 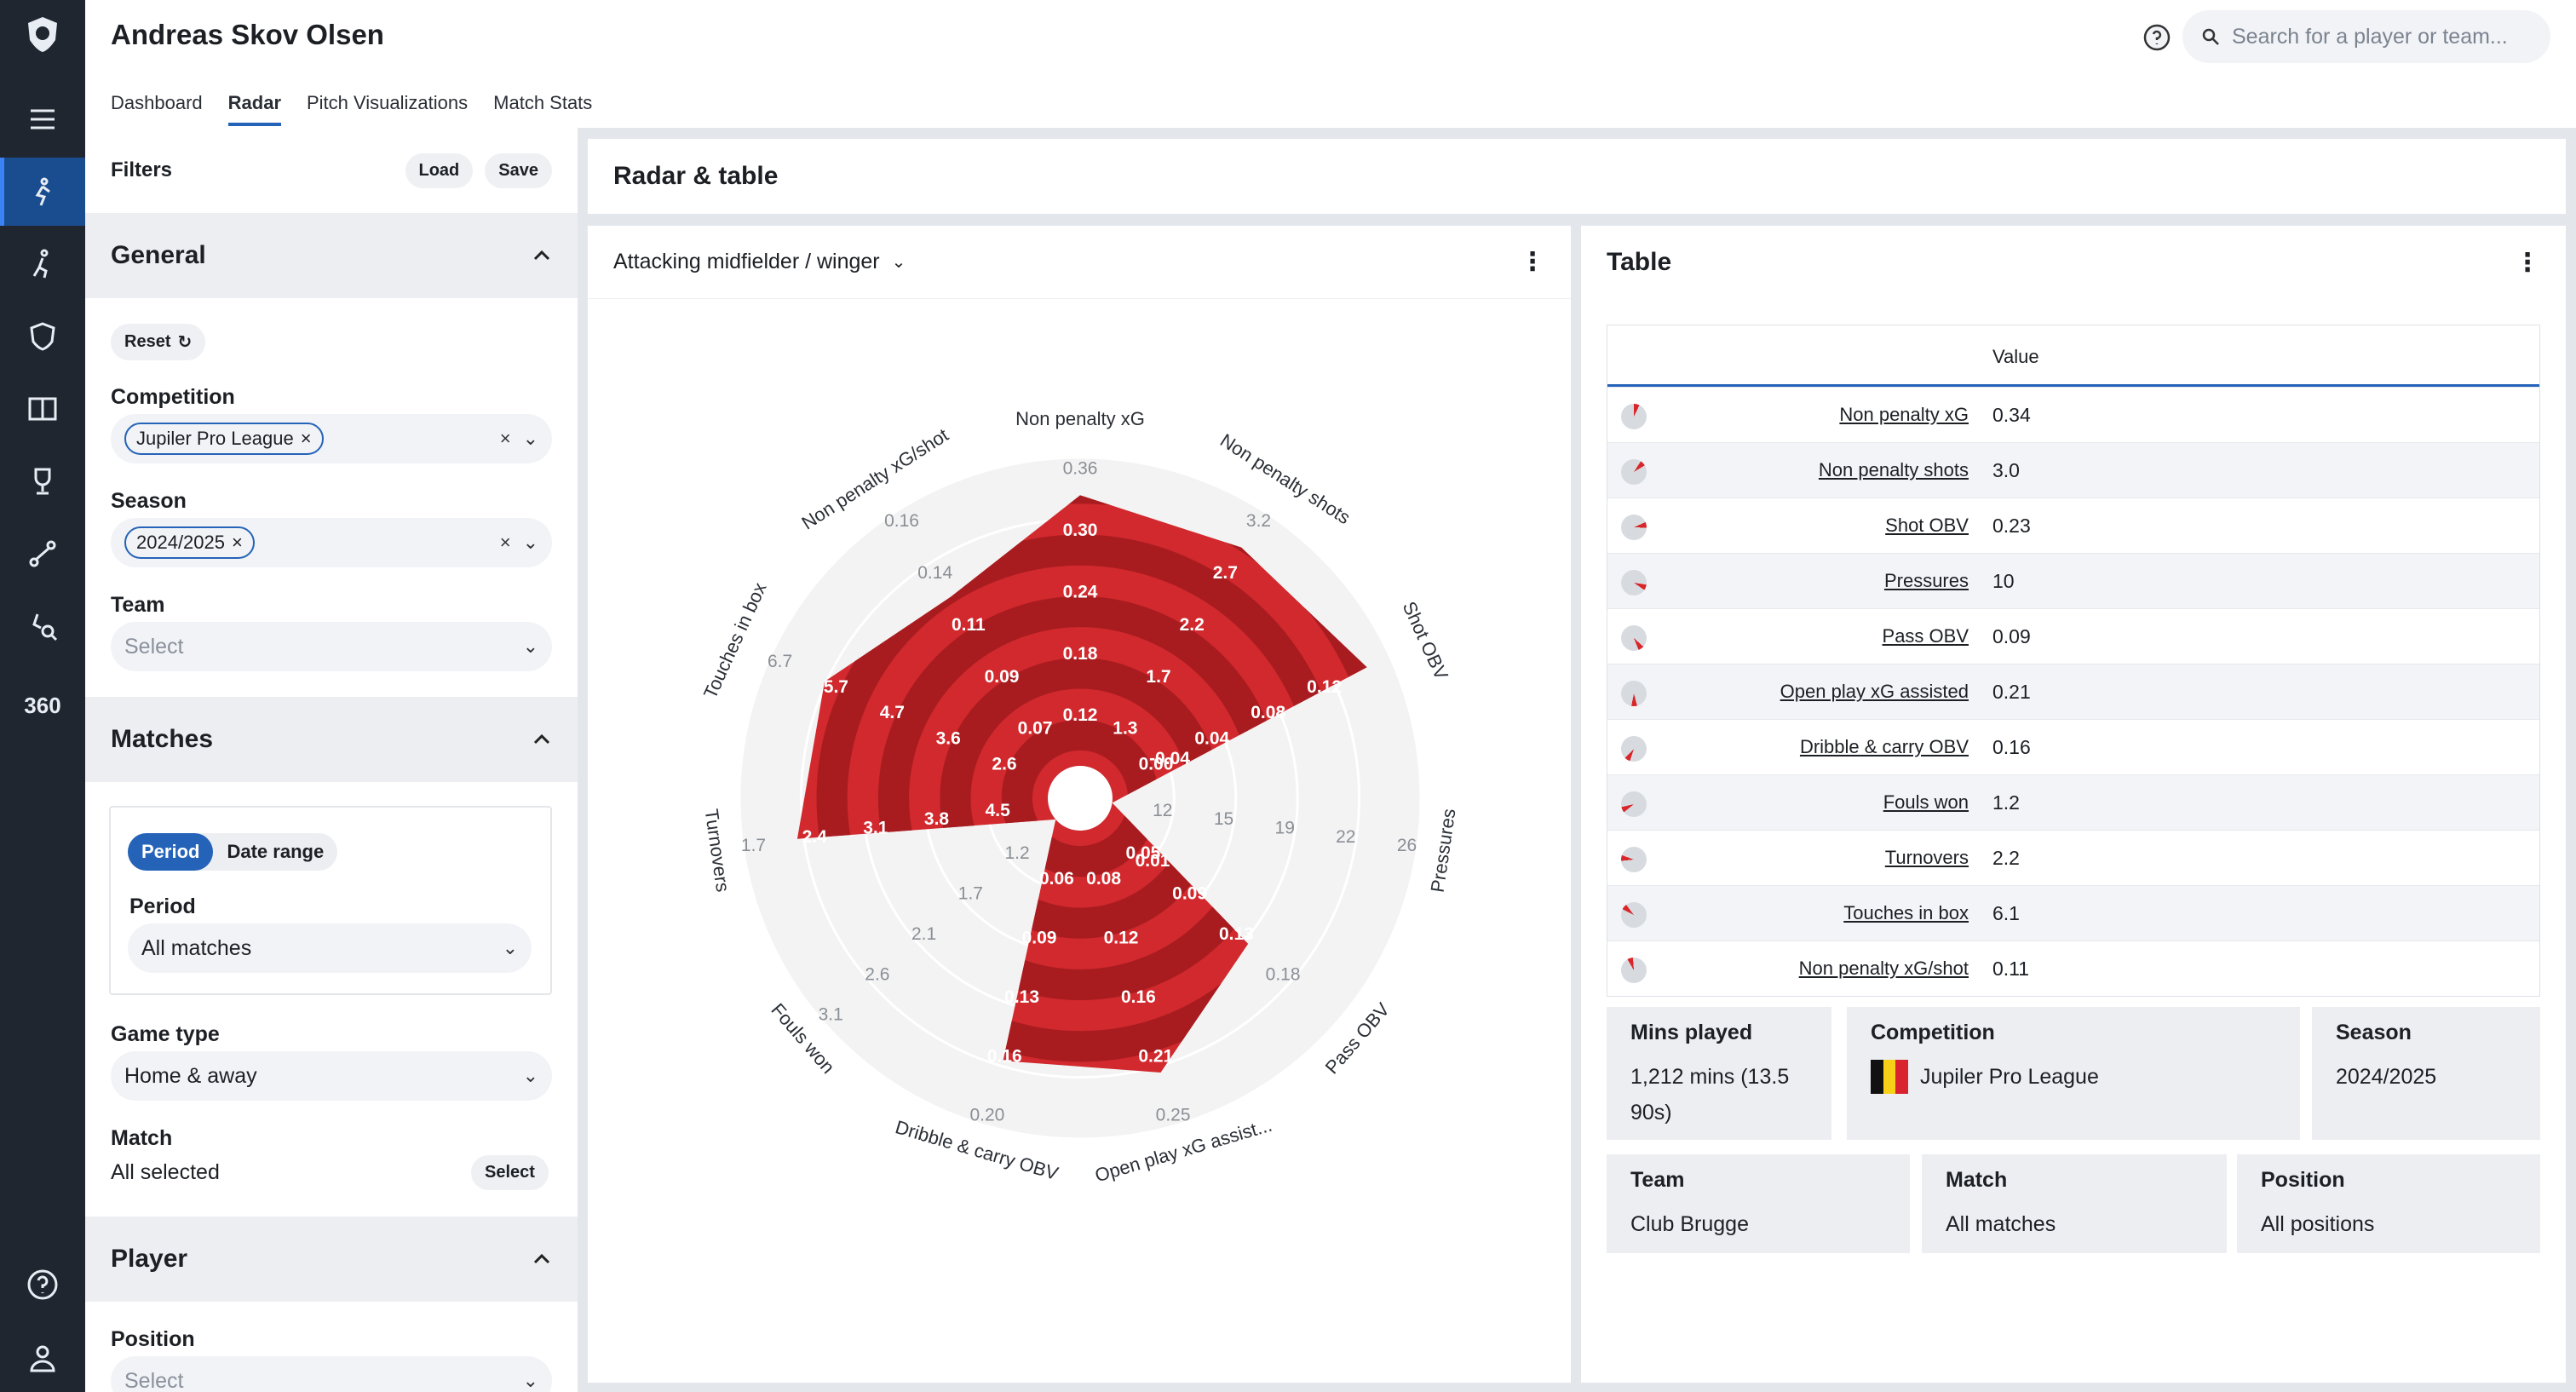 I want to click on competition-chip: Jupiler Pro League ×, so click(x=224, y=439).